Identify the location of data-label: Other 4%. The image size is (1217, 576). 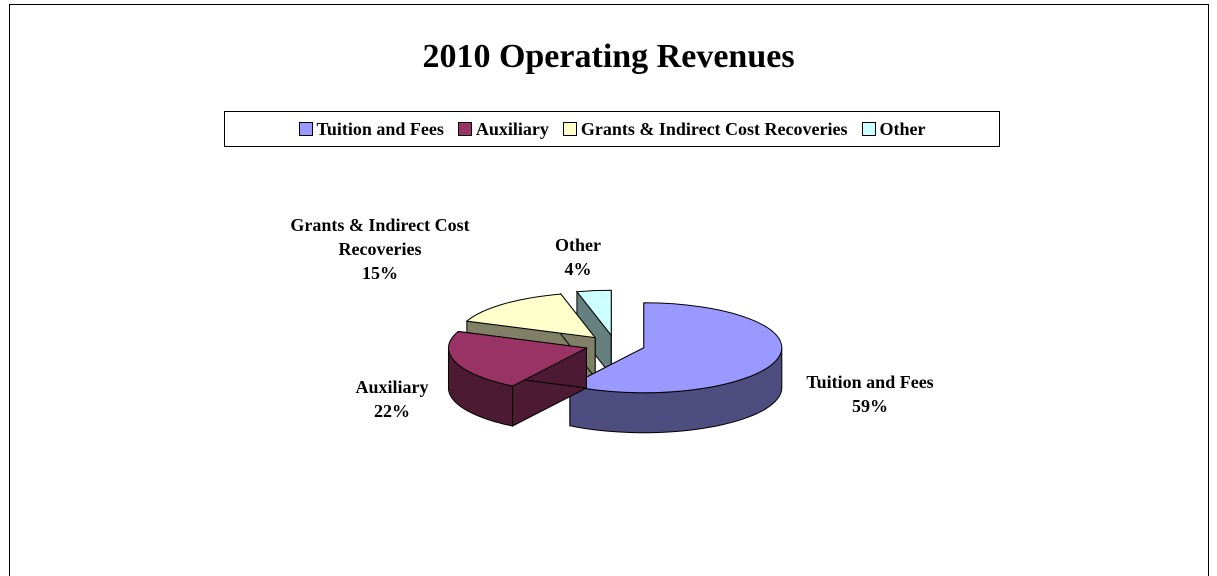
(578, 257).